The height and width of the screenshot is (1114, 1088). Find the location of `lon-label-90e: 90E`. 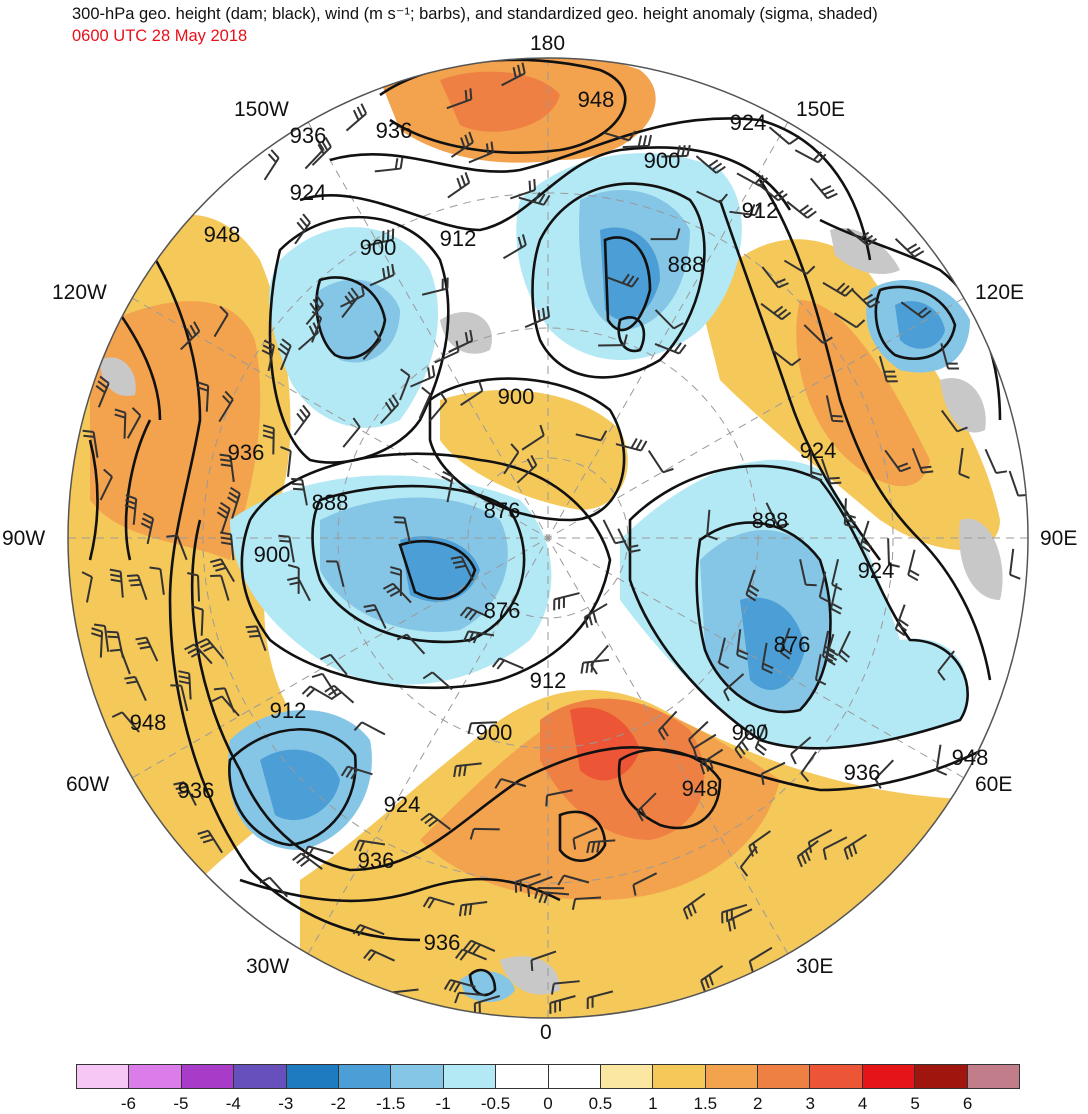

lon-label-90e: 90E is located at coordinates (1058, 538).